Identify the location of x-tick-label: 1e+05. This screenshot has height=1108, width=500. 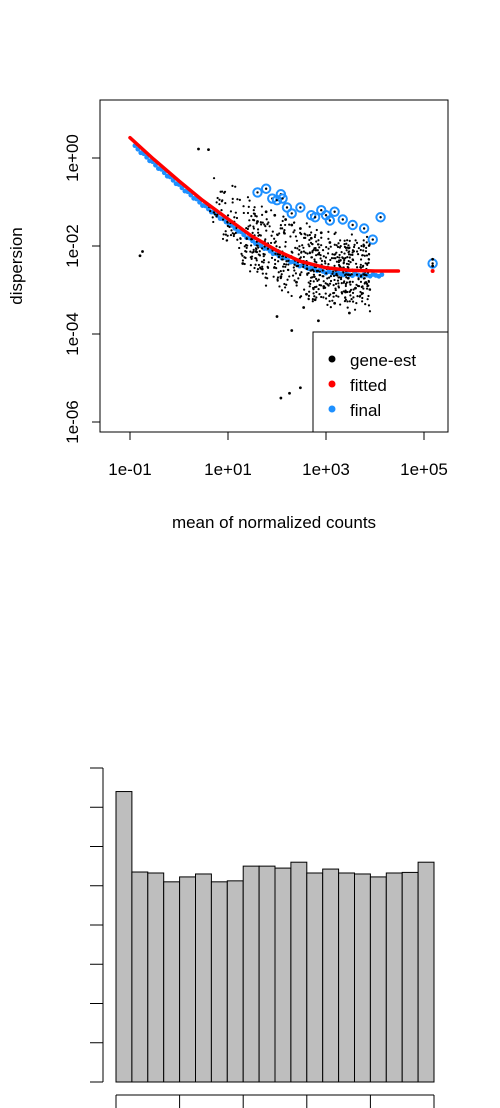
(424, 469).